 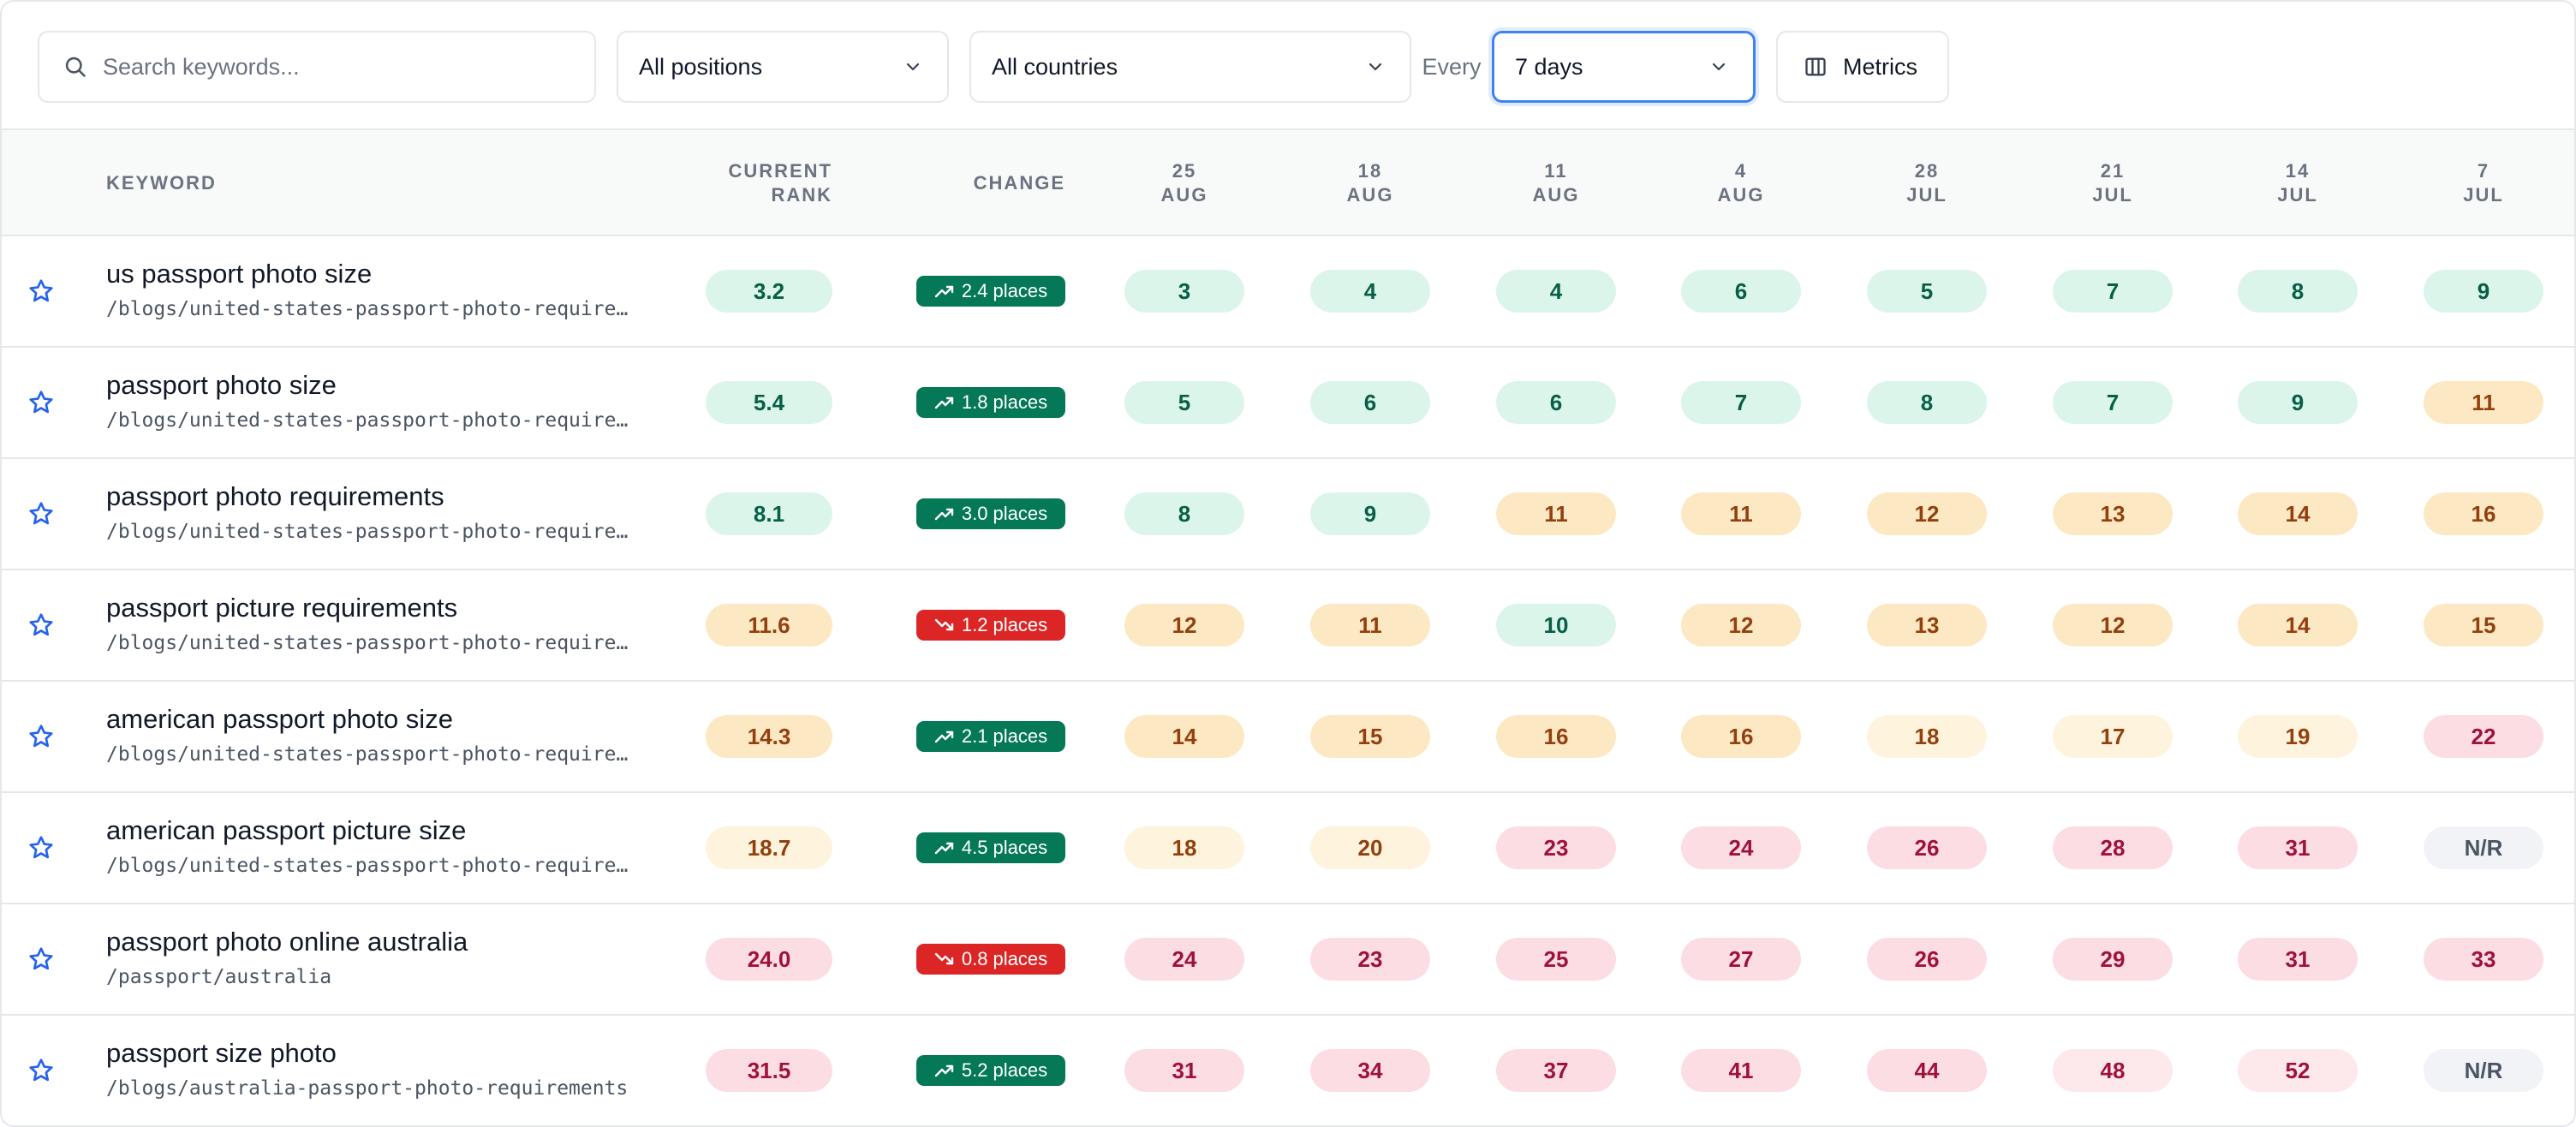 What do you see at coordinates (222, 1053) in the screenshot?
I see `keyword-text: passport size photo` at bounding box center [222, 1053].